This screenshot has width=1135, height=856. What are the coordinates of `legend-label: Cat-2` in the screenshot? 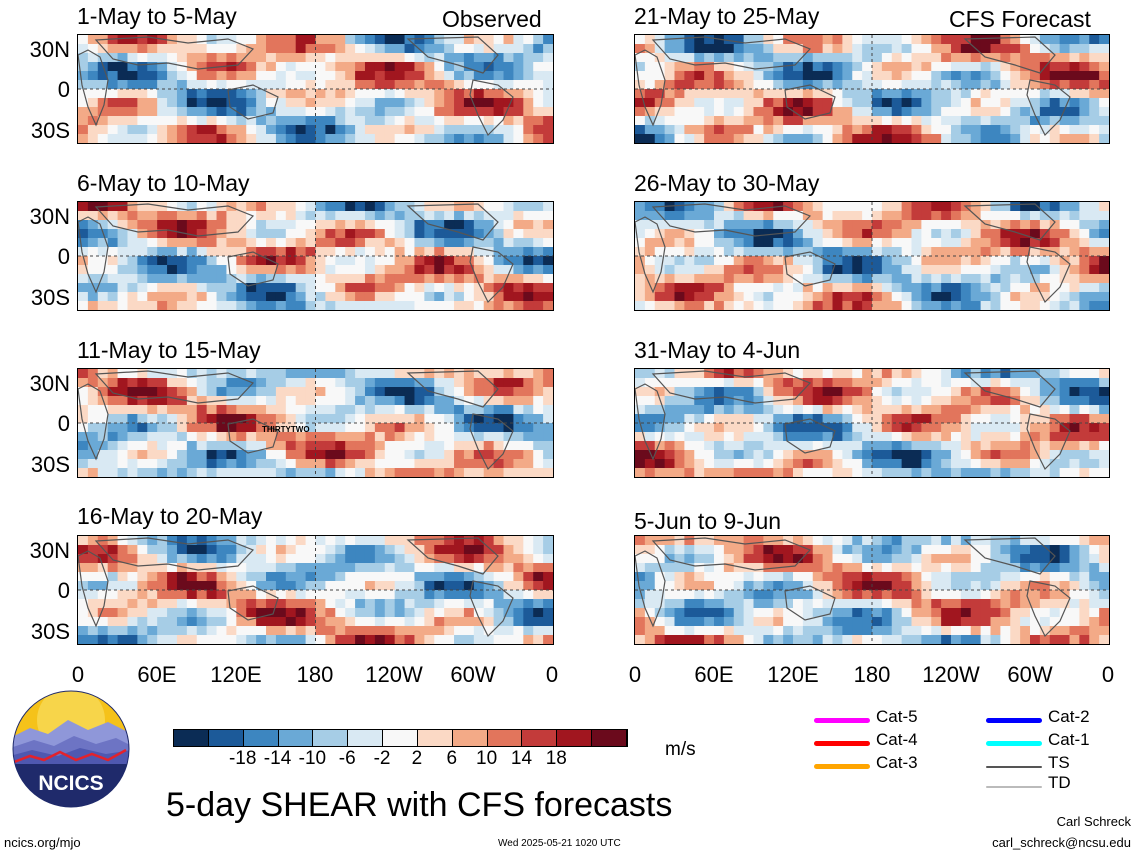 It's located at (1069, 716).